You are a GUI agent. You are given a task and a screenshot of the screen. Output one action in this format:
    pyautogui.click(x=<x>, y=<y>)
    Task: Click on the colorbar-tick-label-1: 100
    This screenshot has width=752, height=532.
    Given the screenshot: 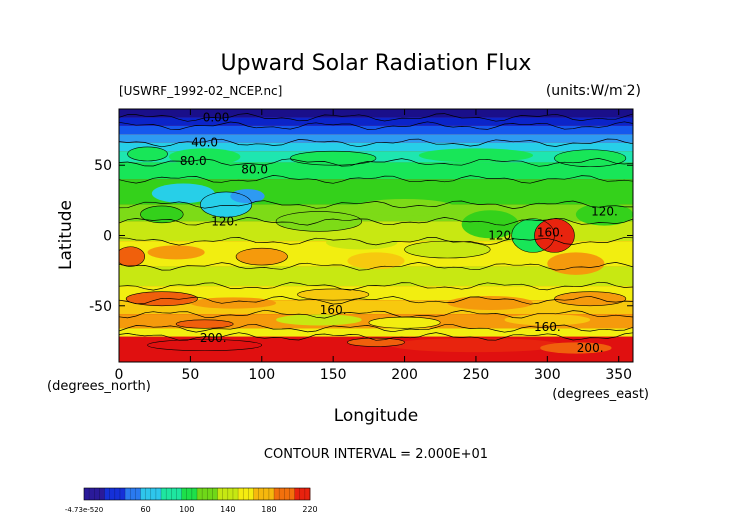 What is the action you would take?
    pyautogui.click(x=186, y=509)
    